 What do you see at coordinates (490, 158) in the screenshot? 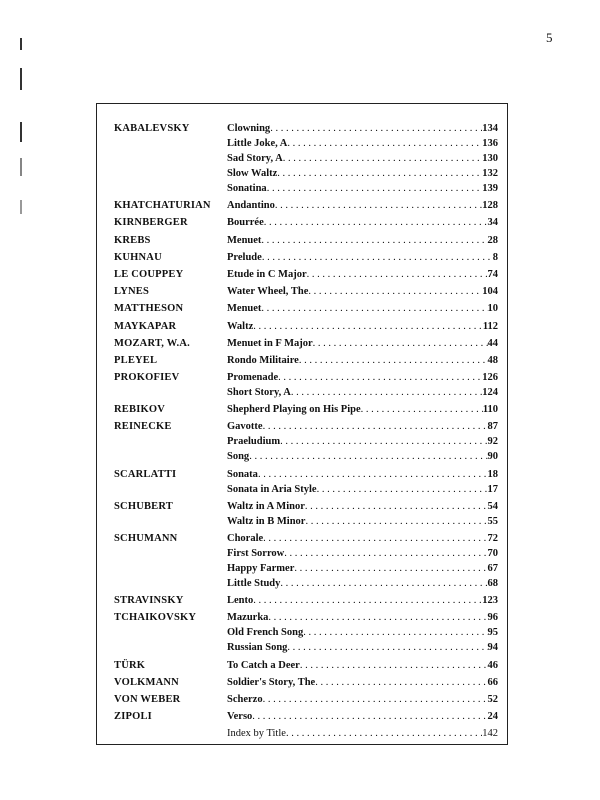
I see `page-ref: 130` at bounding box center [490, 158].